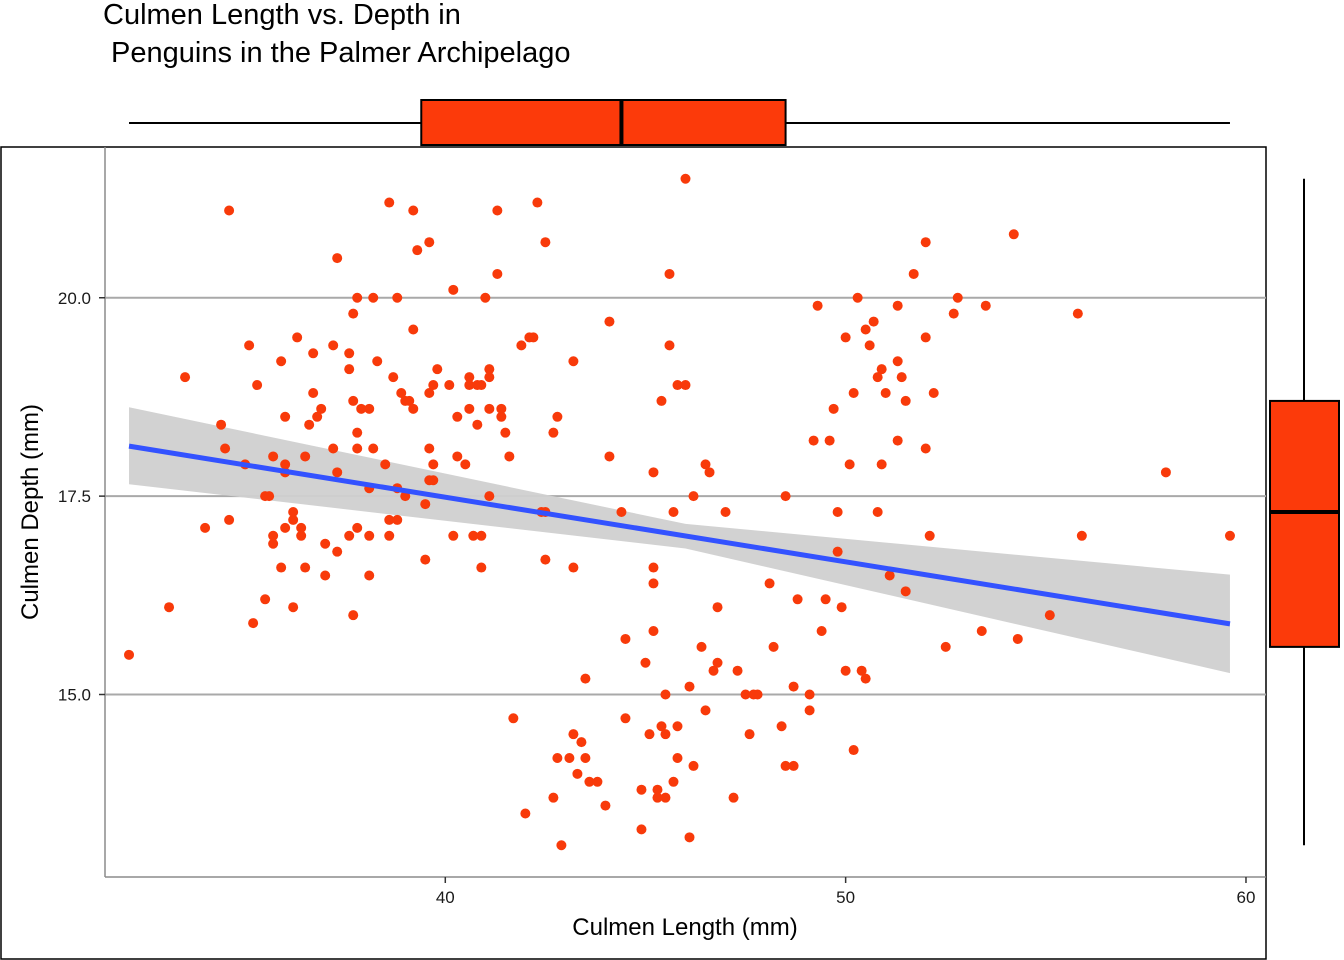  Describe the element at coordinates (603, 122) in the screenshot. I see `x-box` at that location.